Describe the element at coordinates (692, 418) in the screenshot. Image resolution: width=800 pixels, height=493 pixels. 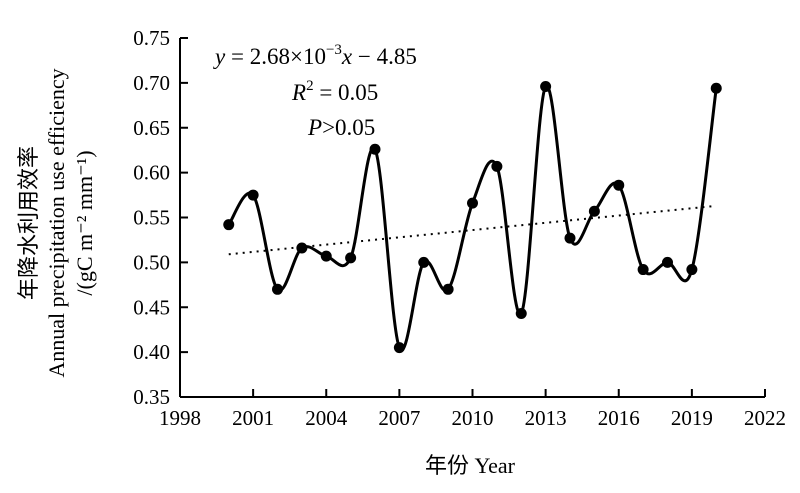
I see `x-tick-label: 2019` at that location.